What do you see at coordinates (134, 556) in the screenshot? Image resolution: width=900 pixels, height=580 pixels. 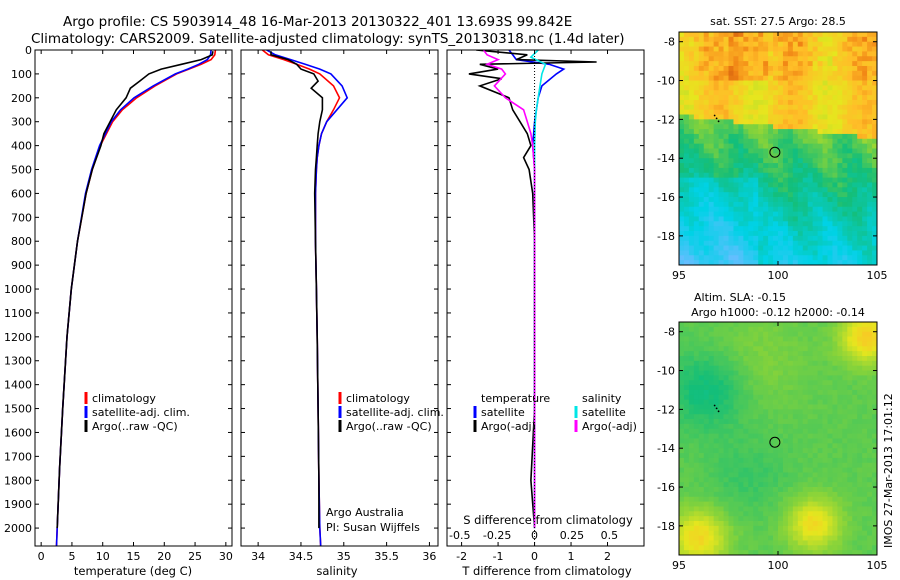 I see `temperature-xtick-label-3: 15` at bounding box center [134, 556].